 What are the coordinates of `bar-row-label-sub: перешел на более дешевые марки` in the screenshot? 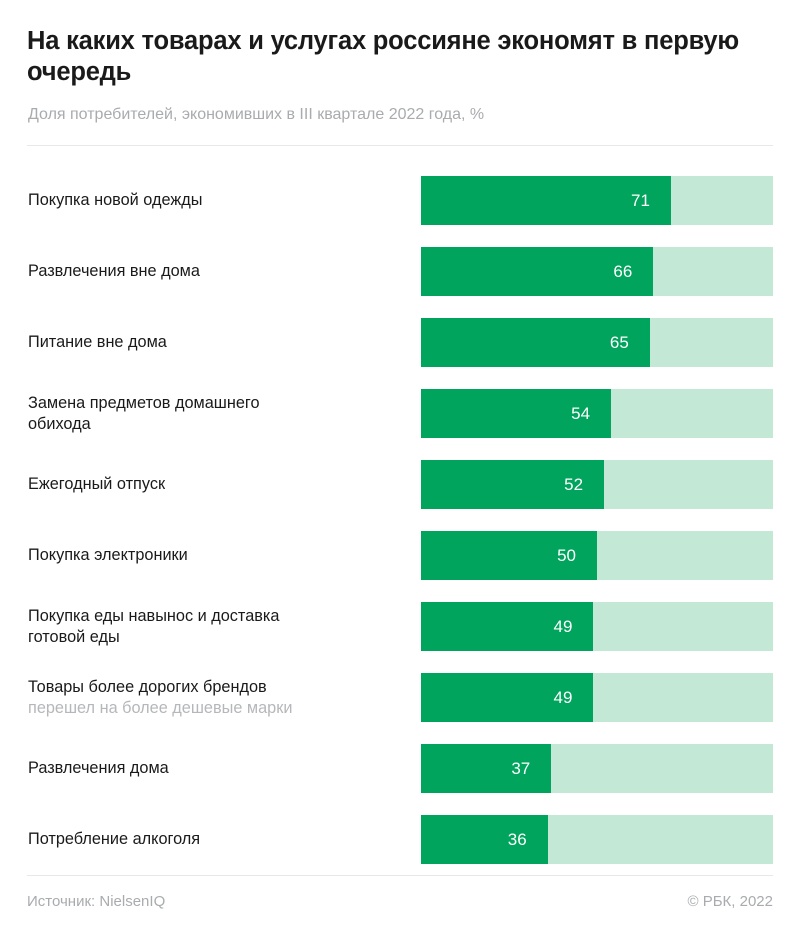 It's located at (160, 707).